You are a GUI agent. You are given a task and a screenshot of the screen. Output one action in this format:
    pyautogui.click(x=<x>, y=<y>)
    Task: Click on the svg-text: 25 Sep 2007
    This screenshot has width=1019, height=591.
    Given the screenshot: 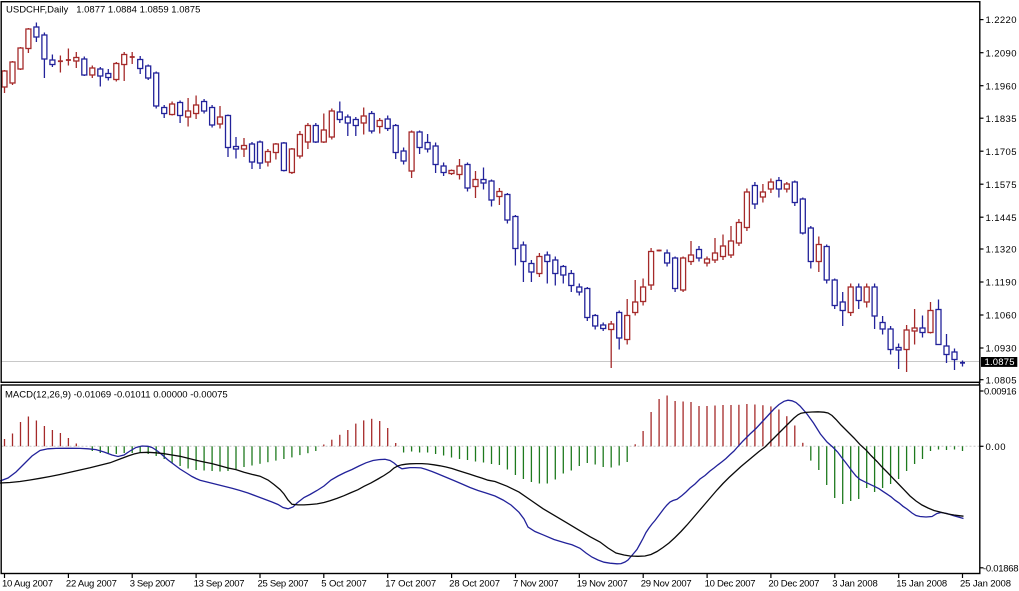 What is the action you would take?
    pyautogui.click(x=283, y=584)
    